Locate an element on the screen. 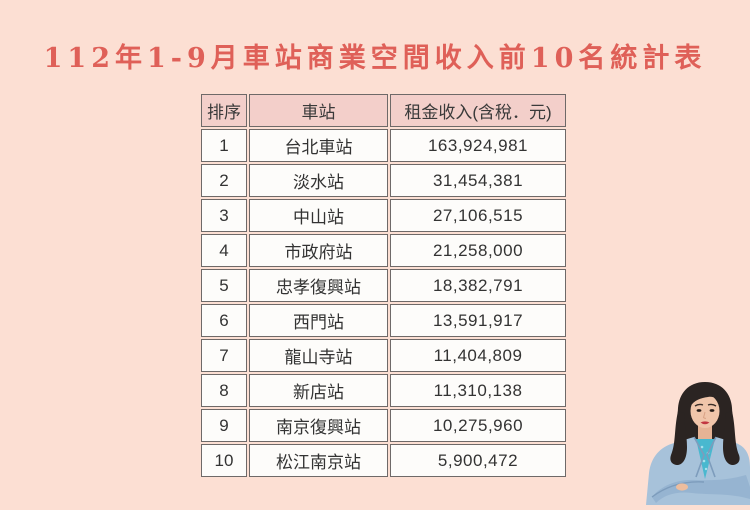 The image size is (750, 510). table-row: 9 南京復興站 10,275,960 is located at coordinates (383, 425).